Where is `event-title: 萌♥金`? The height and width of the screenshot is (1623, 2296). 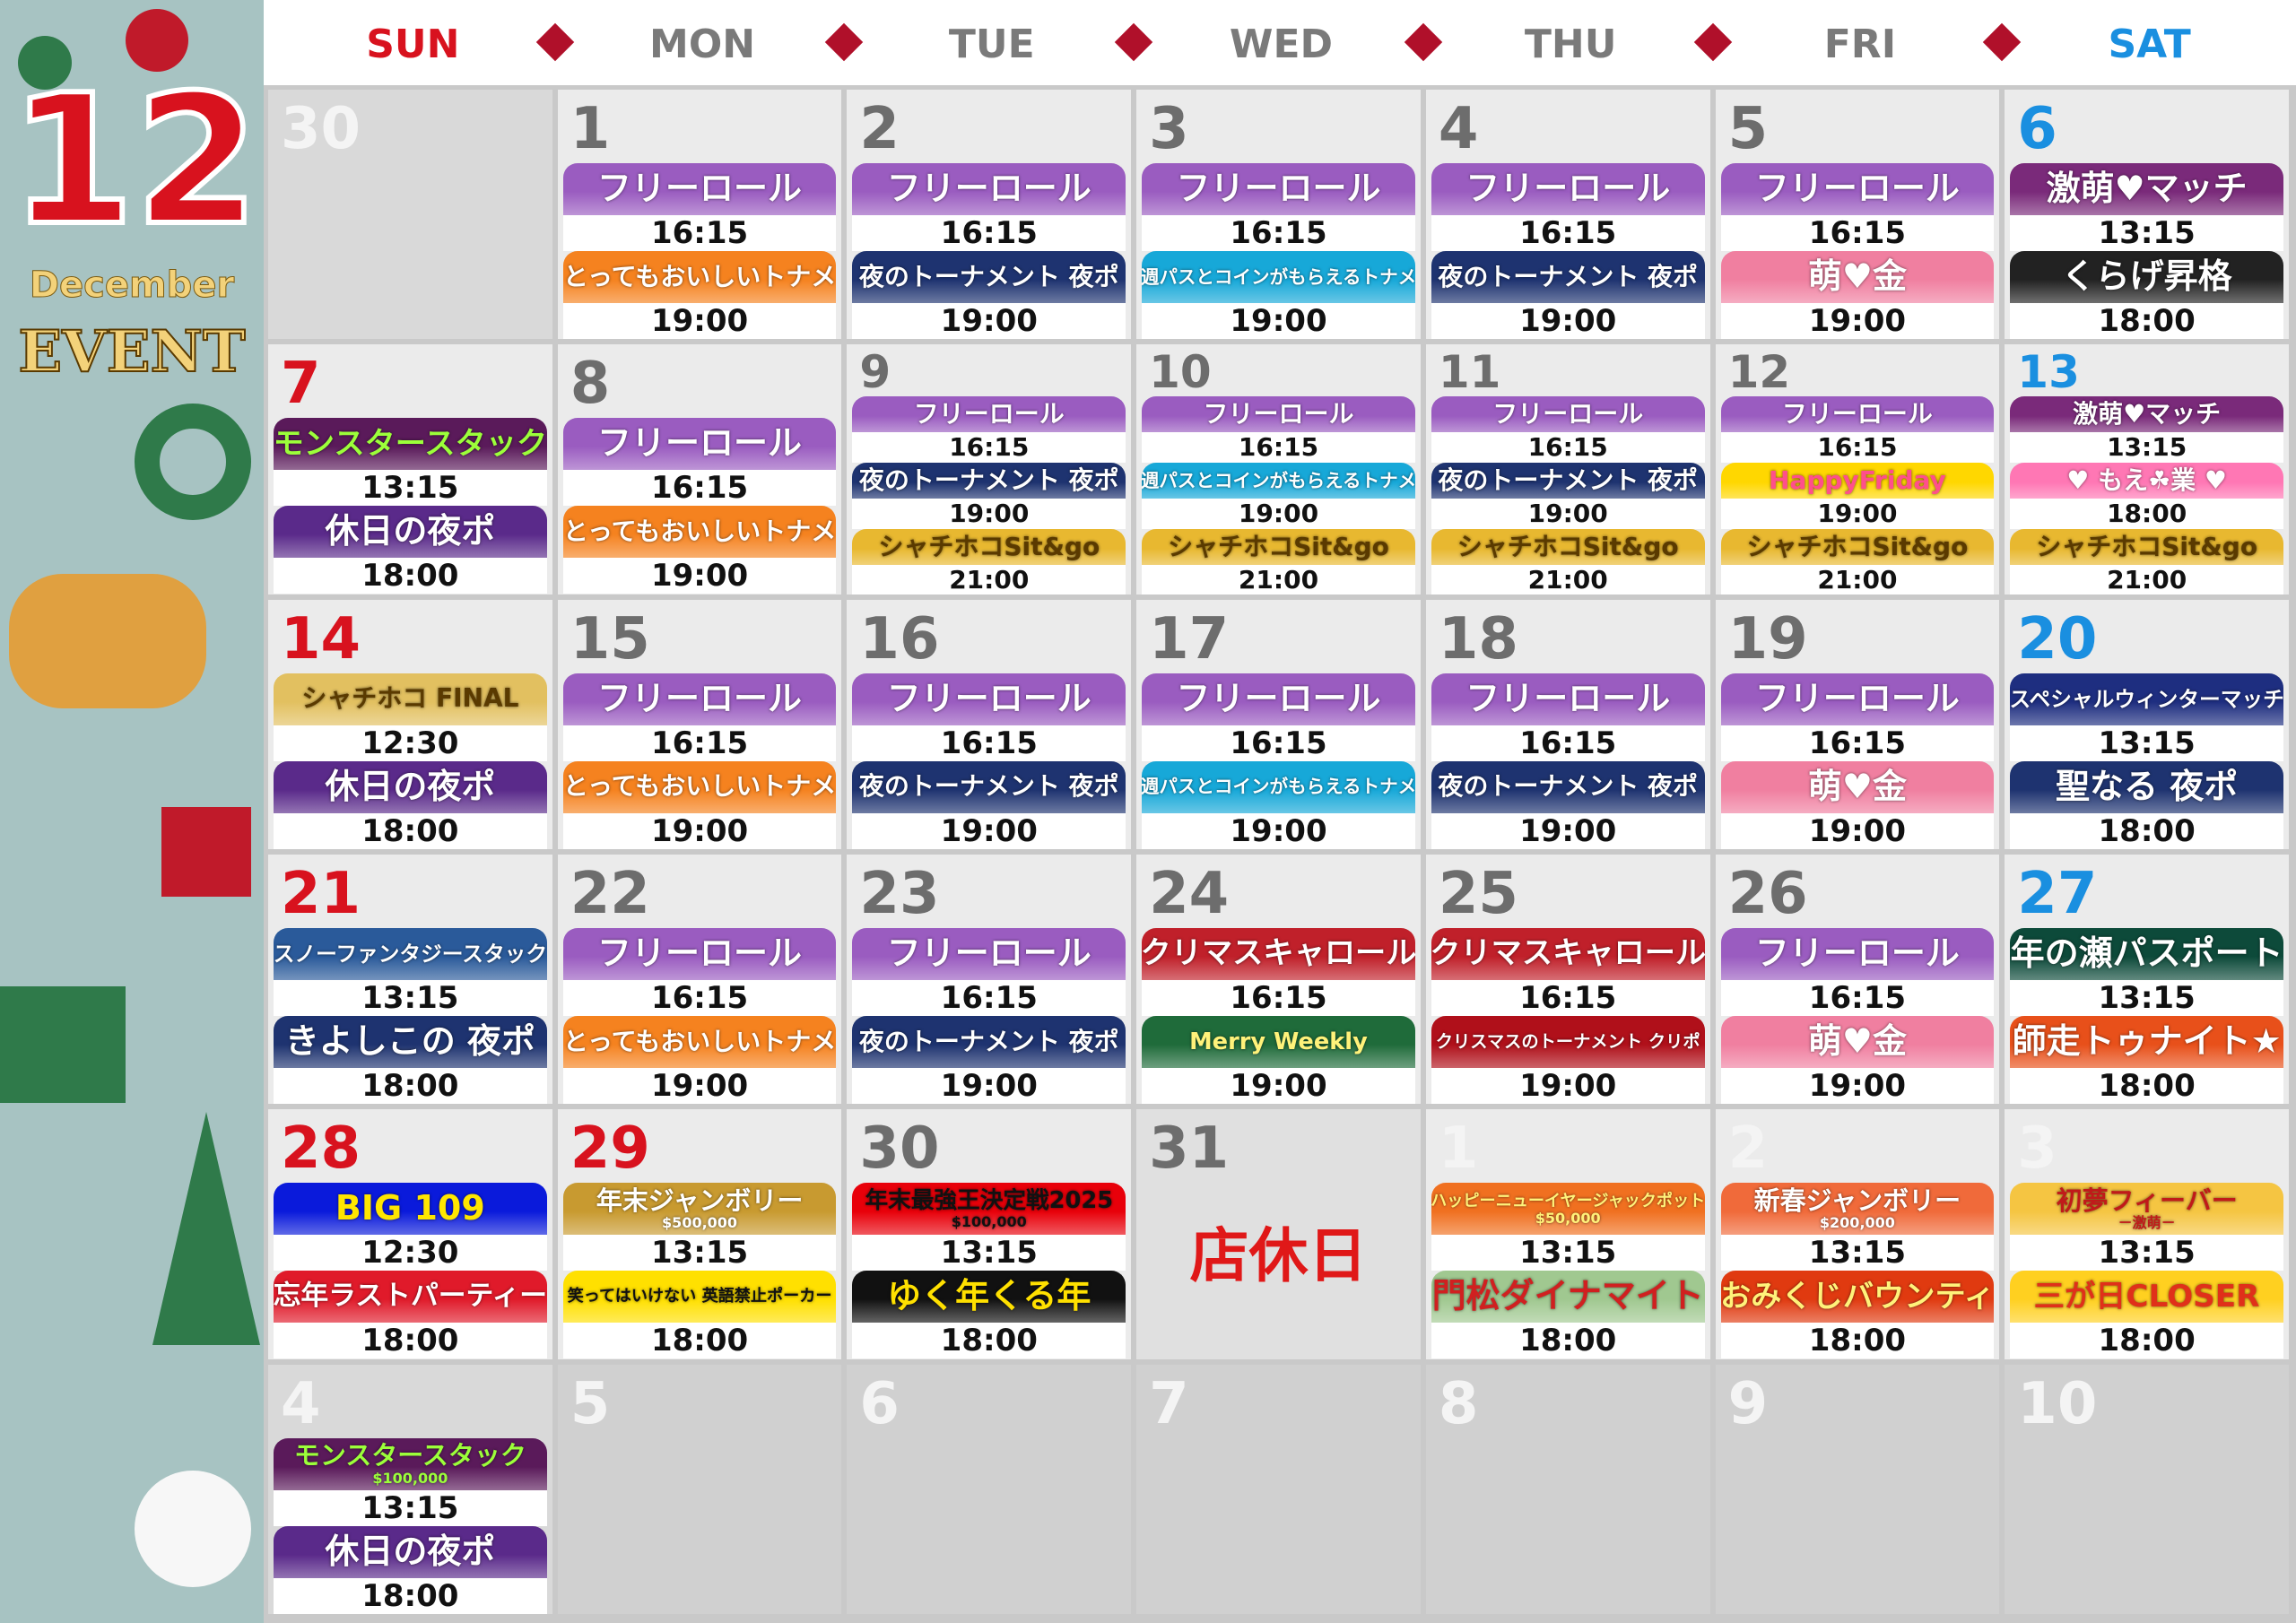
event-title: 萌♥金 is located at coordinates (1857, 276).